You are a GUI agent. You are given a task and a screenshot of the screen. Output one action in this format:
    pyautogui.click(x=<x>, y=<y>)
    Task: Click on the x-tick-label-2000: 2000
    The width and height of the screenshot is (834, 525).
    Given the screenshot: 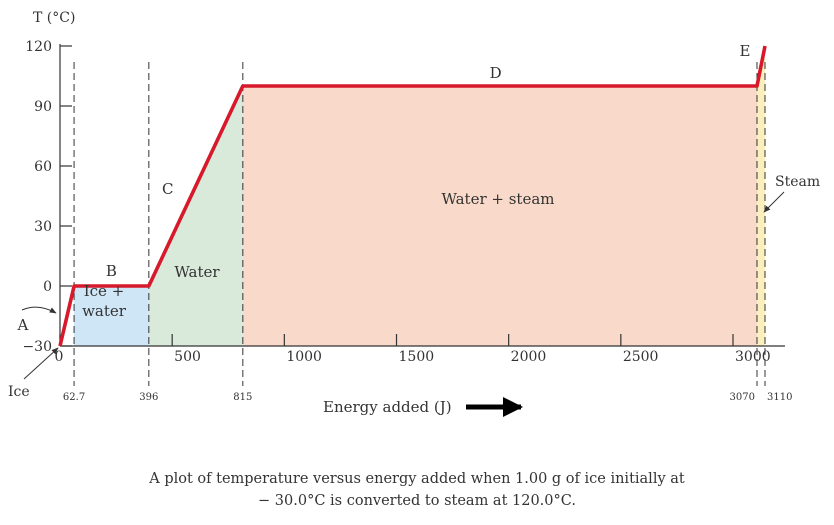 What is the action you would take?
    pyautogui.click(x=529, y=357)
    